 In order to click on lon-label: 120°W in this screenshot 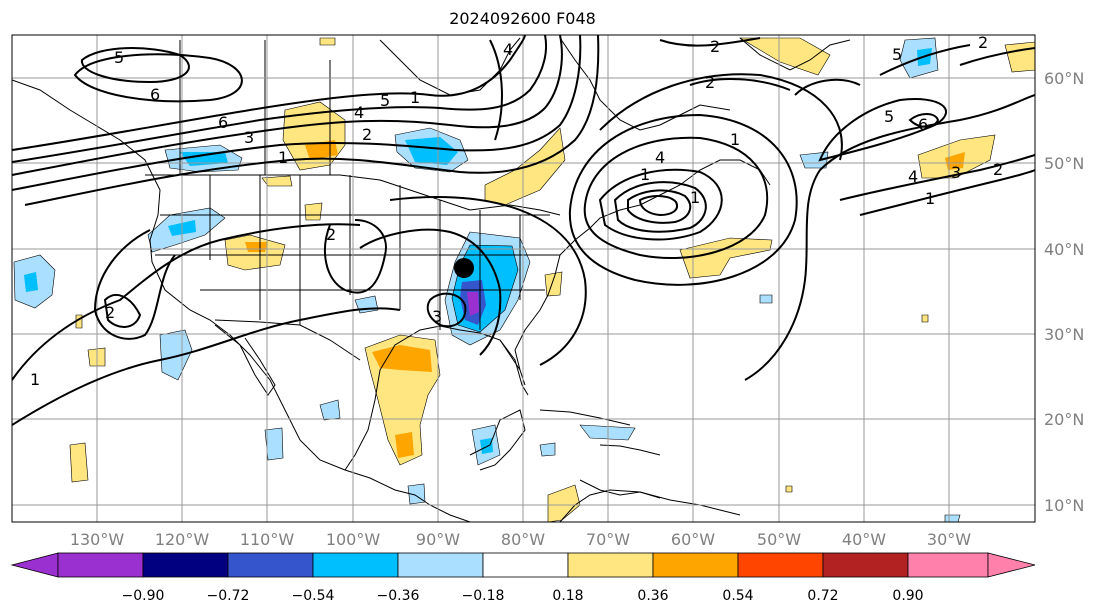, I will do `click(182, 539)`.